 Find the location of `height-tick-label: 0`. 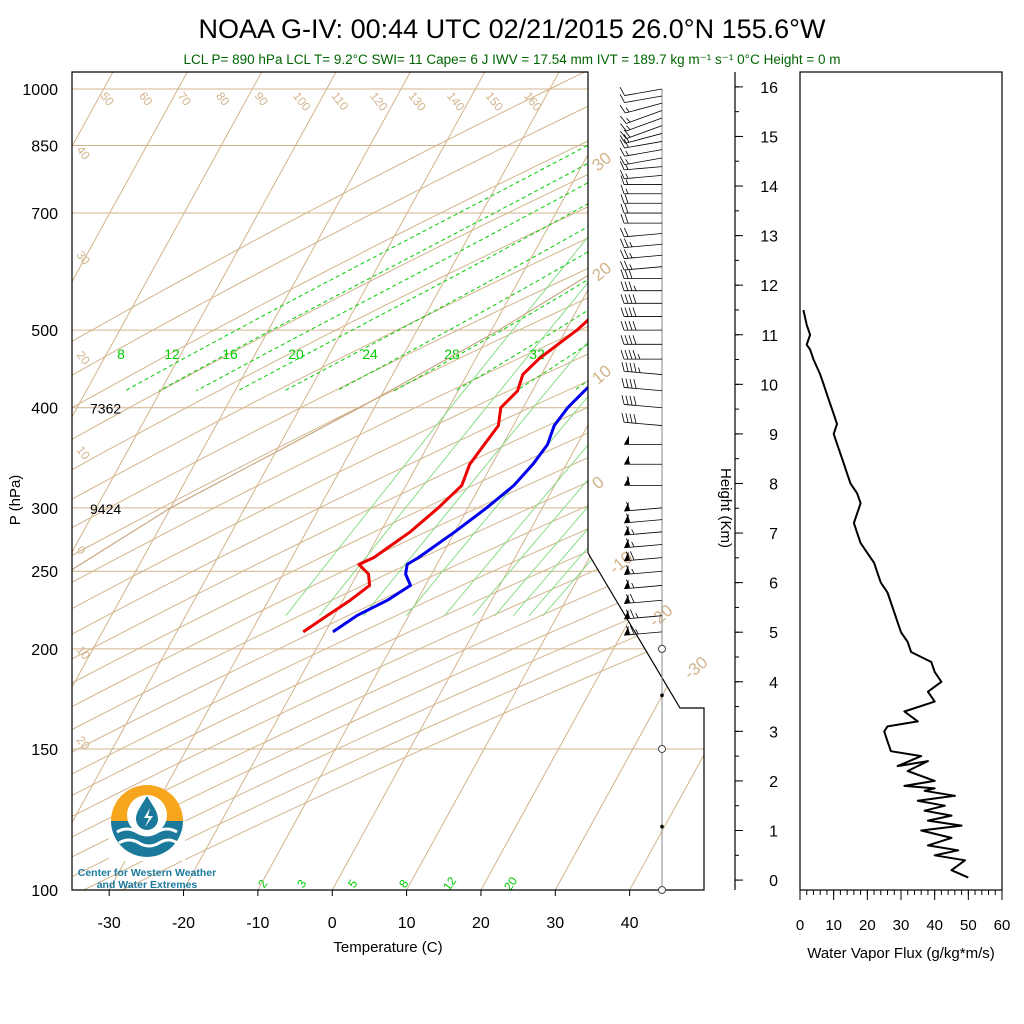

height-tick-label: 0 is located at coordinates (773, 881).